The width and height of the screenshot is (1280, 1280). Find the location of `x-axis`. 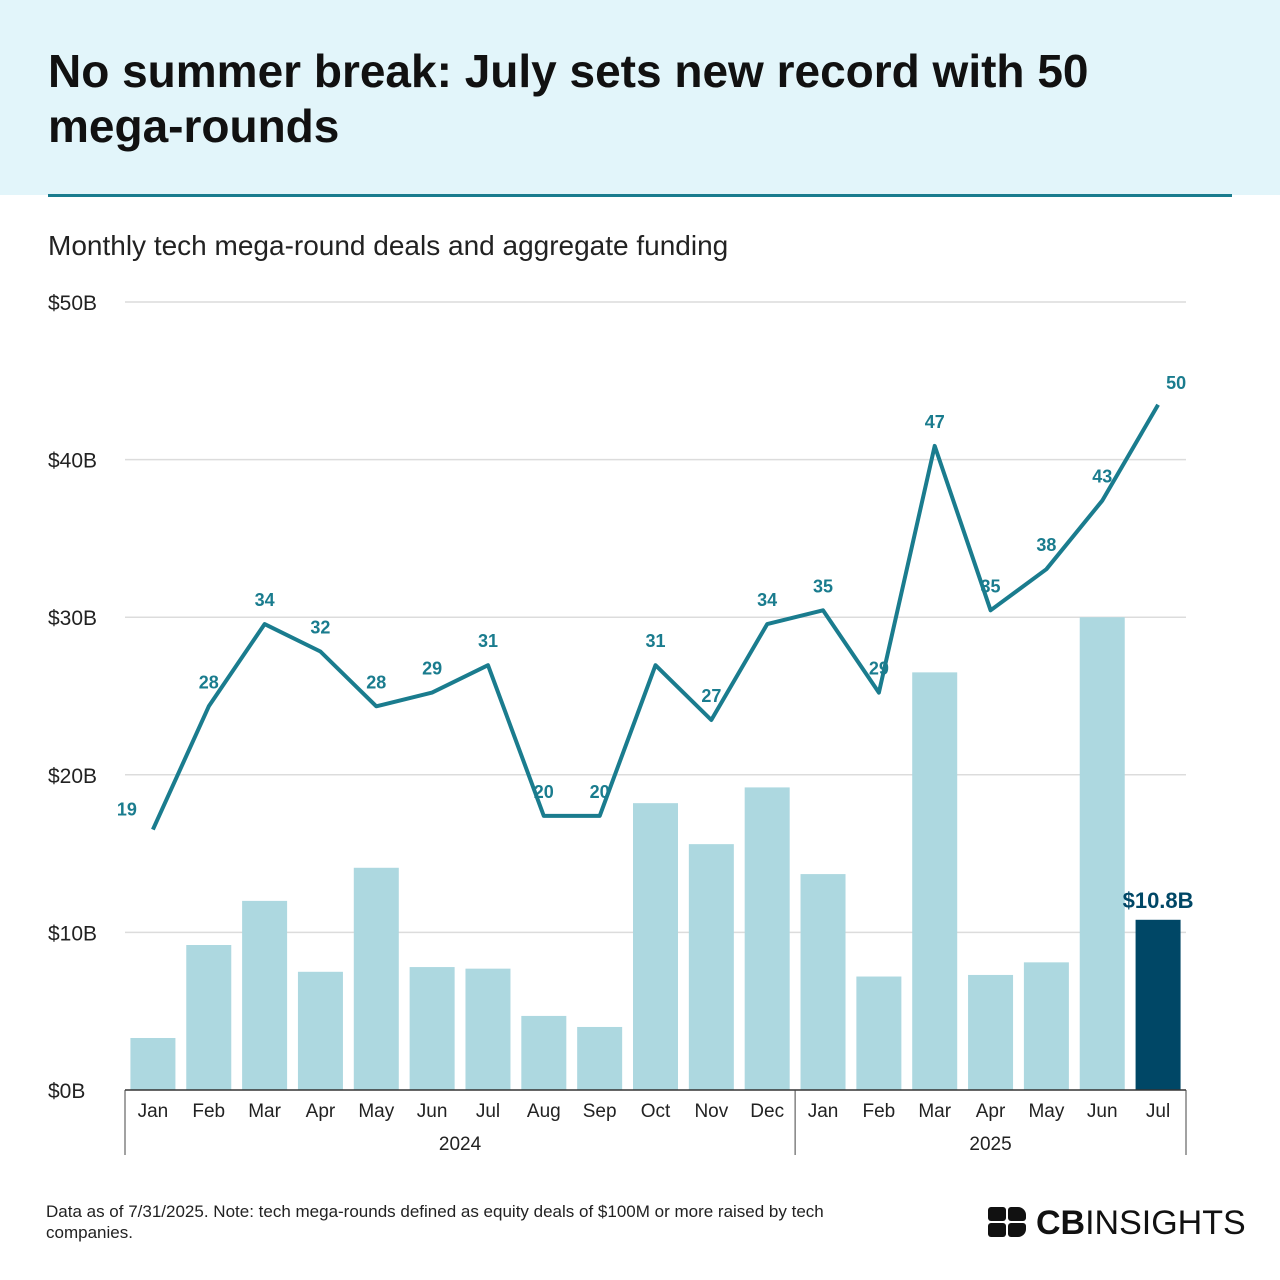

x-axis is located at coordinates (655, 1122).